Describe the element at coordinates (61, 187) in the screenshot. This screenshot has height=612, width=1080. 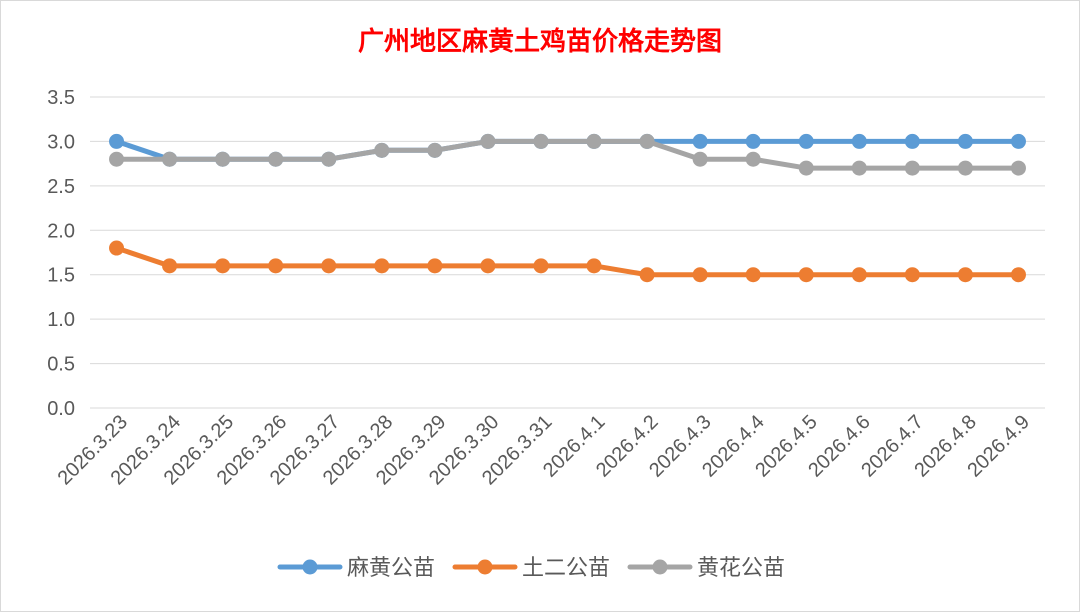
I see `y-tick-label: 2.5` at that location.